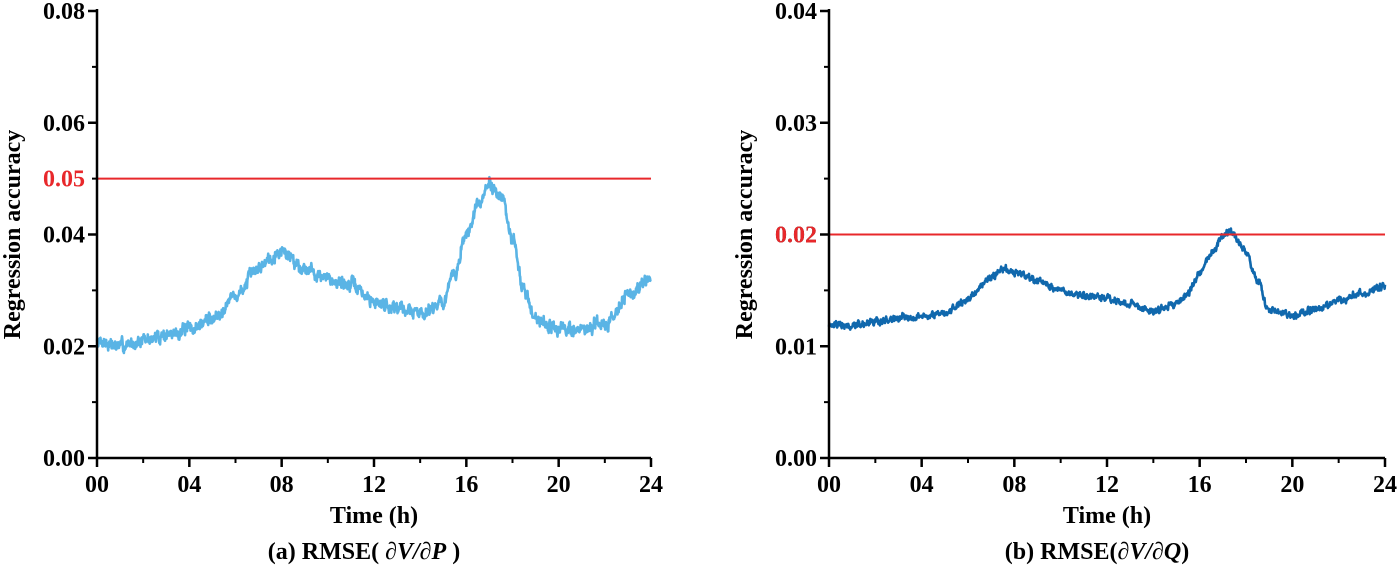  What do you see at coordinates (1097, 552) in the screenshot?
I see `chart-caption: (b) RMSE(∂V/∂Q)` at bounding box center [1097, 552].